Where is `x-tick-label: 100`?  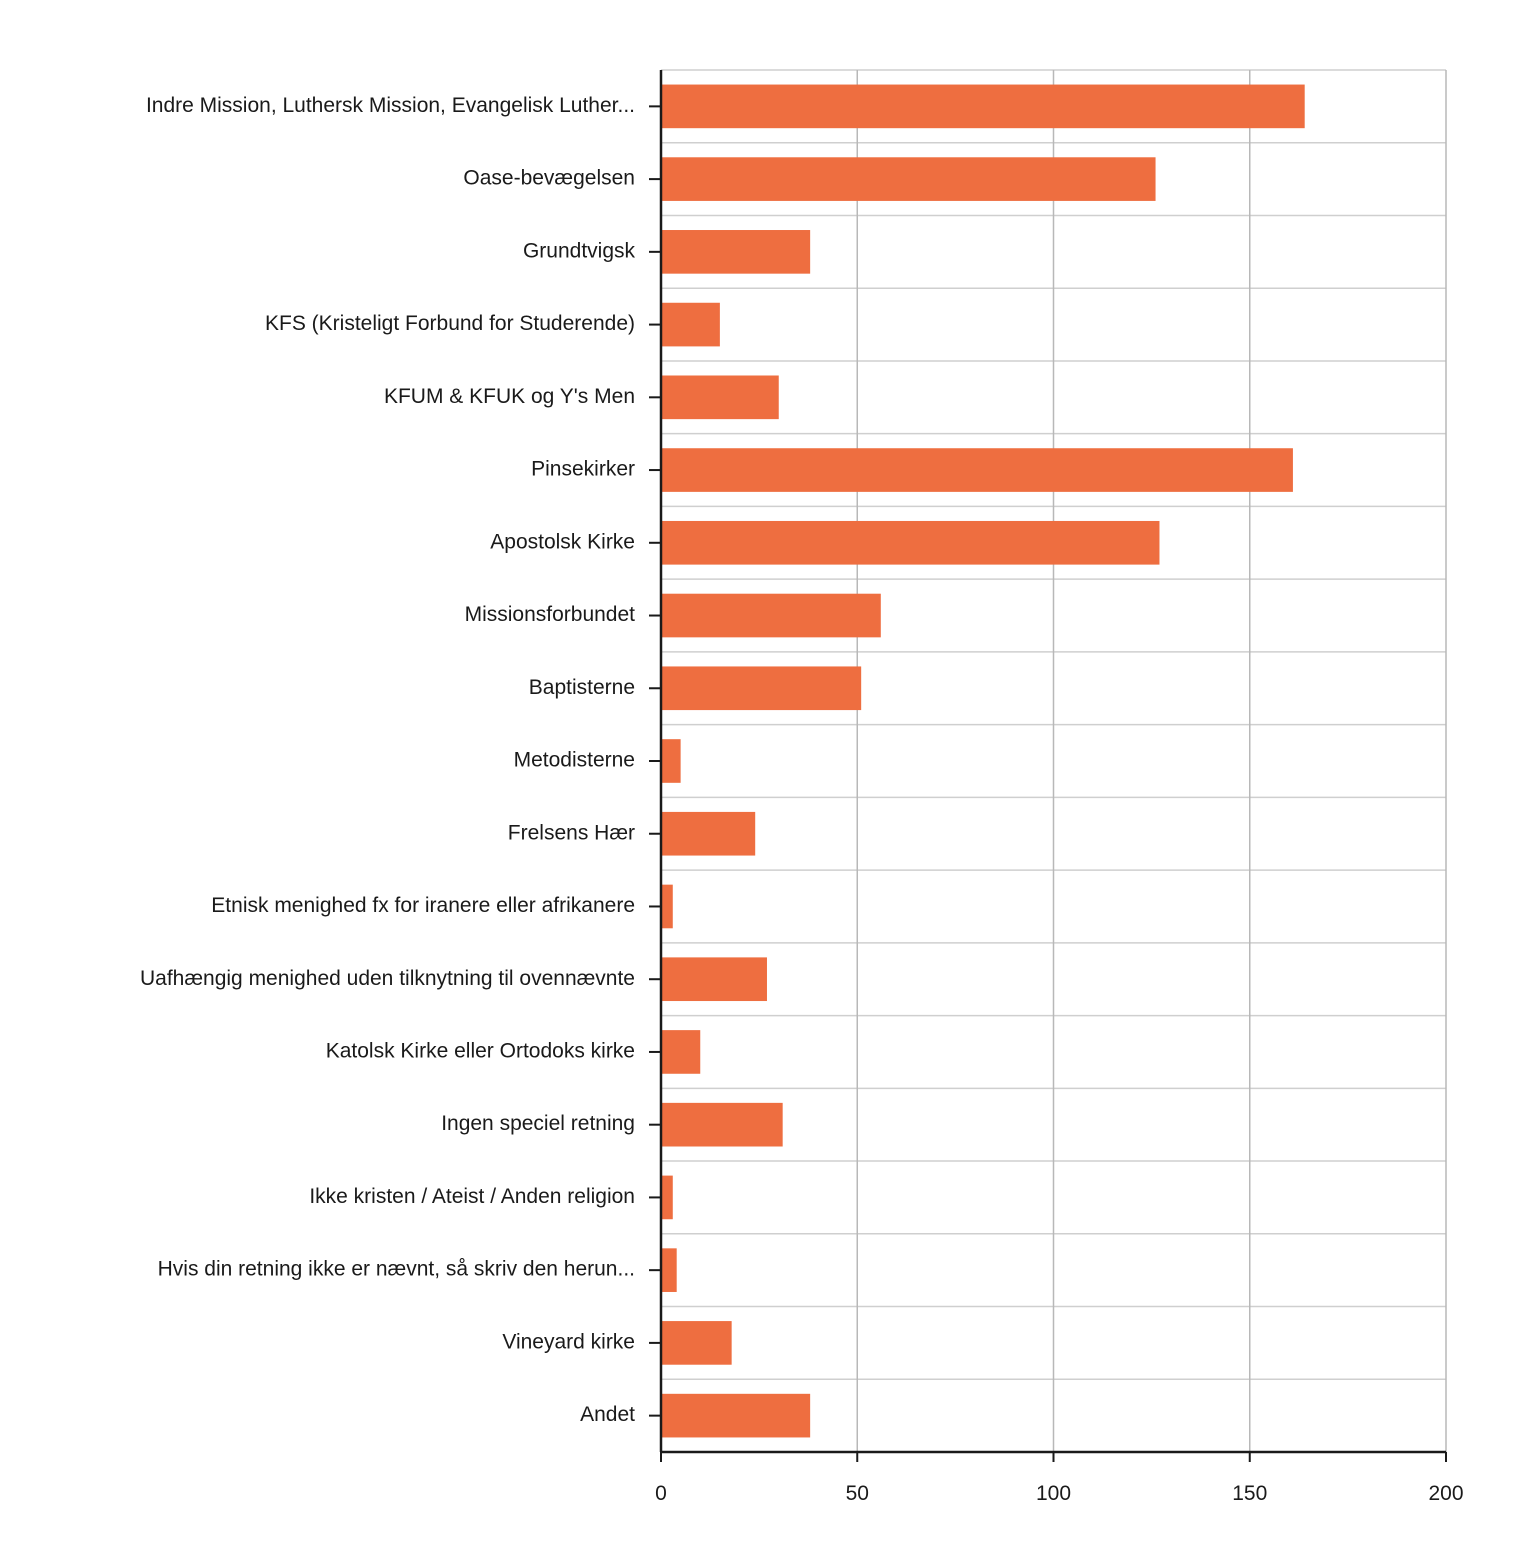 x-tick-label: 100 is located at coordinates (1053, 1493).